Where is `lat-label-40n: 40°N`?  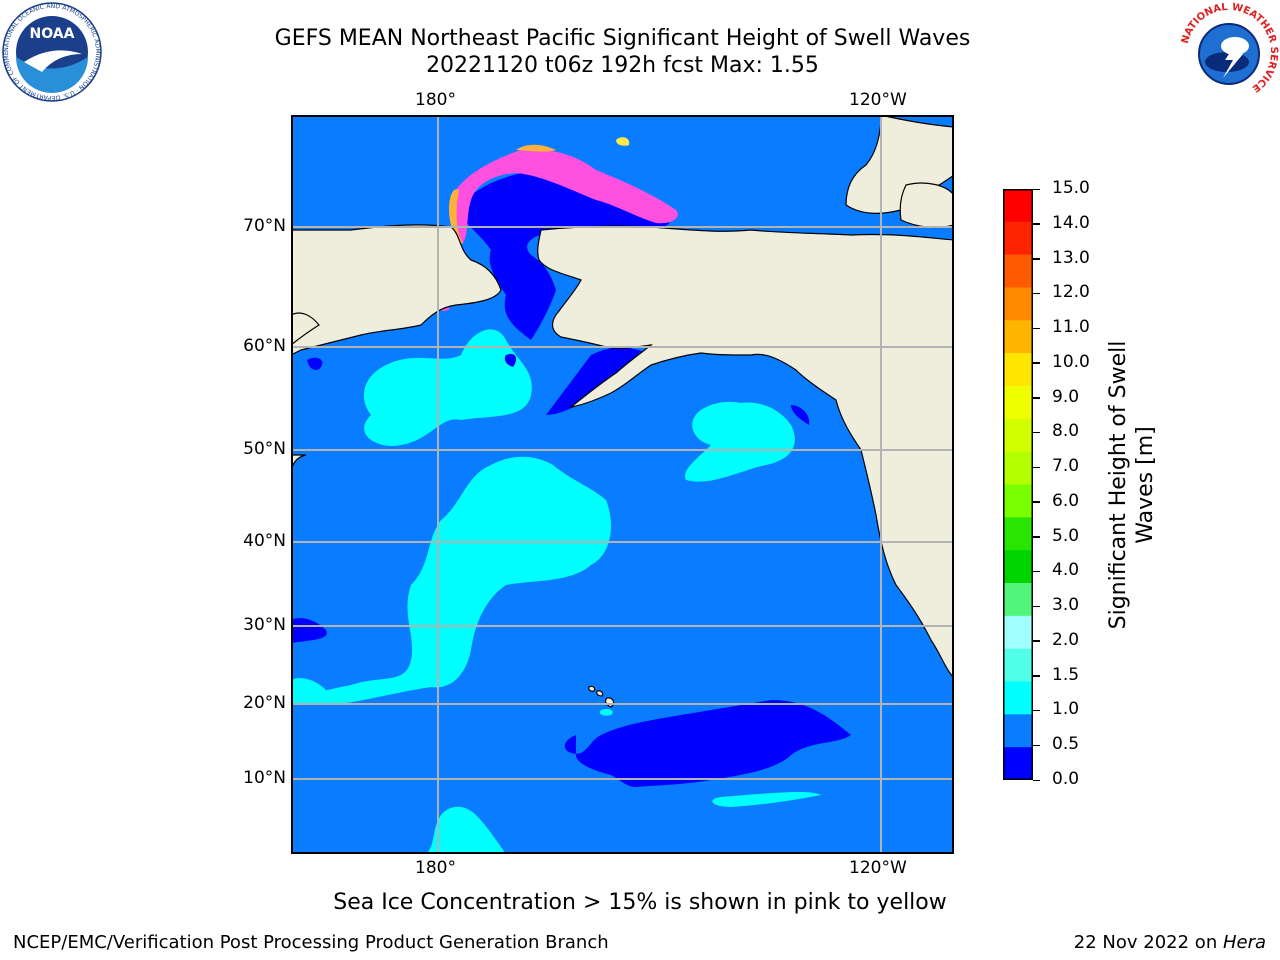
lat-label-40n: 40°N is located at coordinates (264, 541).